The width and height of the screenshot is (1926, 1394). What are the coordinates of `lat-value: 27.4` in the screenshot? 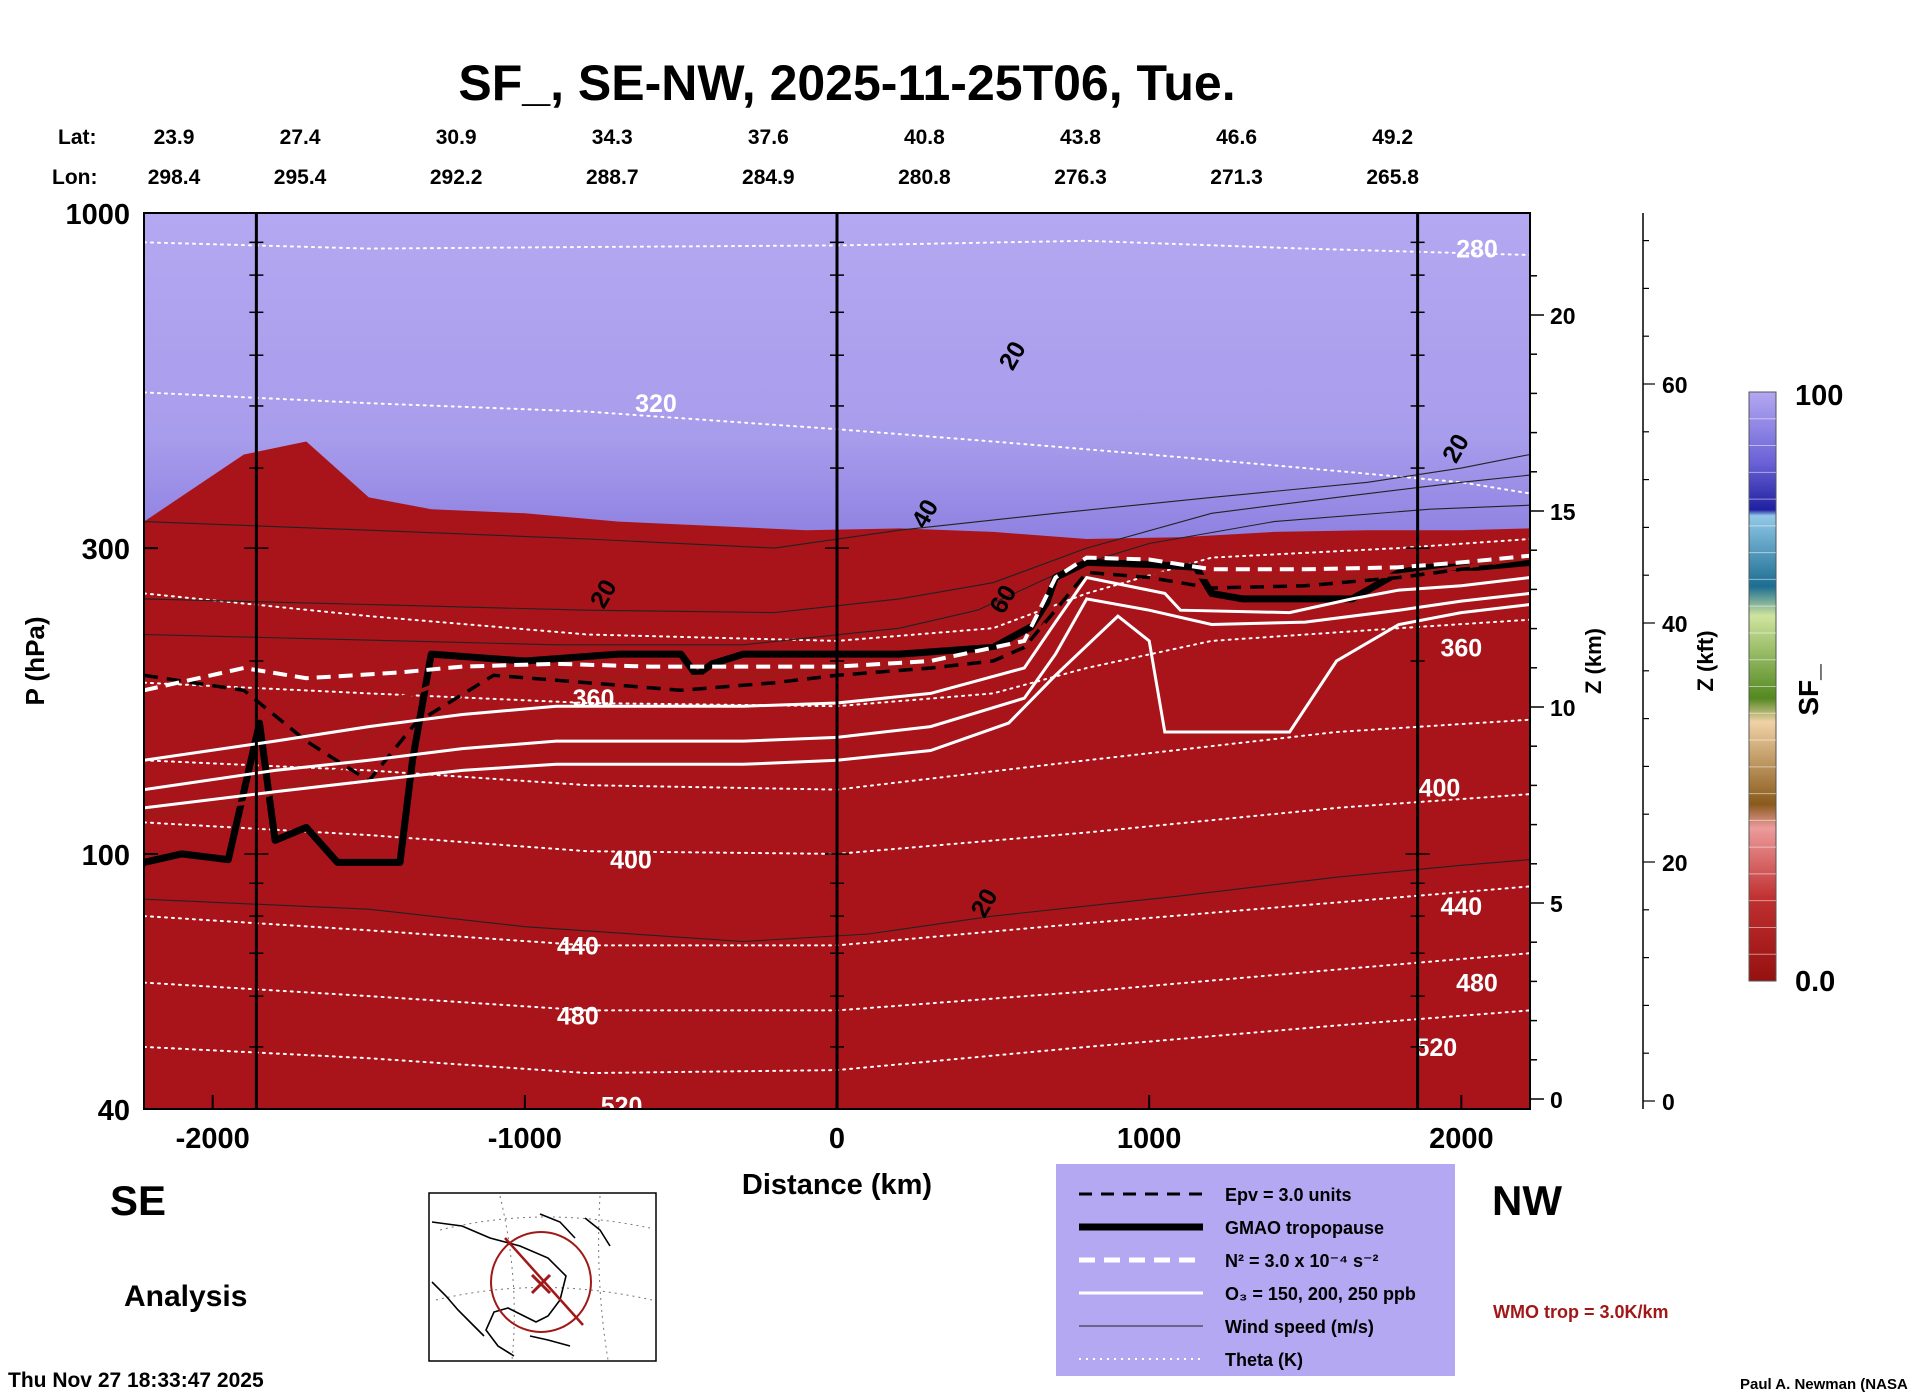 It's located at (300, 137).